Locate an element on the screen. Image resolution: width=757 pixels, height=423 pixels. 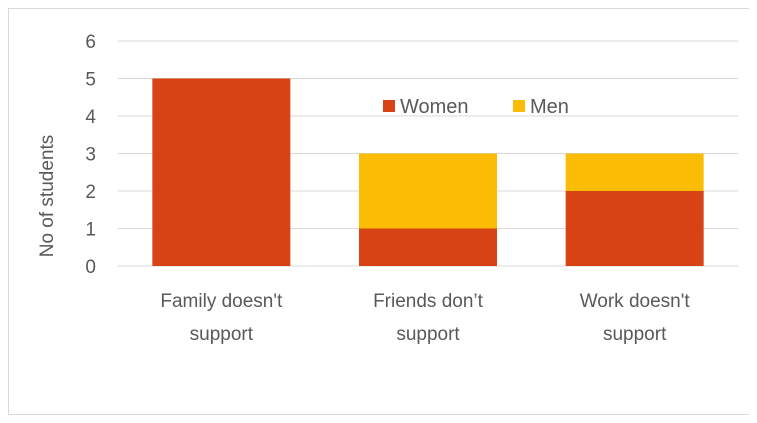
y-tick-label: 4 is located at coordinates (90, 117).